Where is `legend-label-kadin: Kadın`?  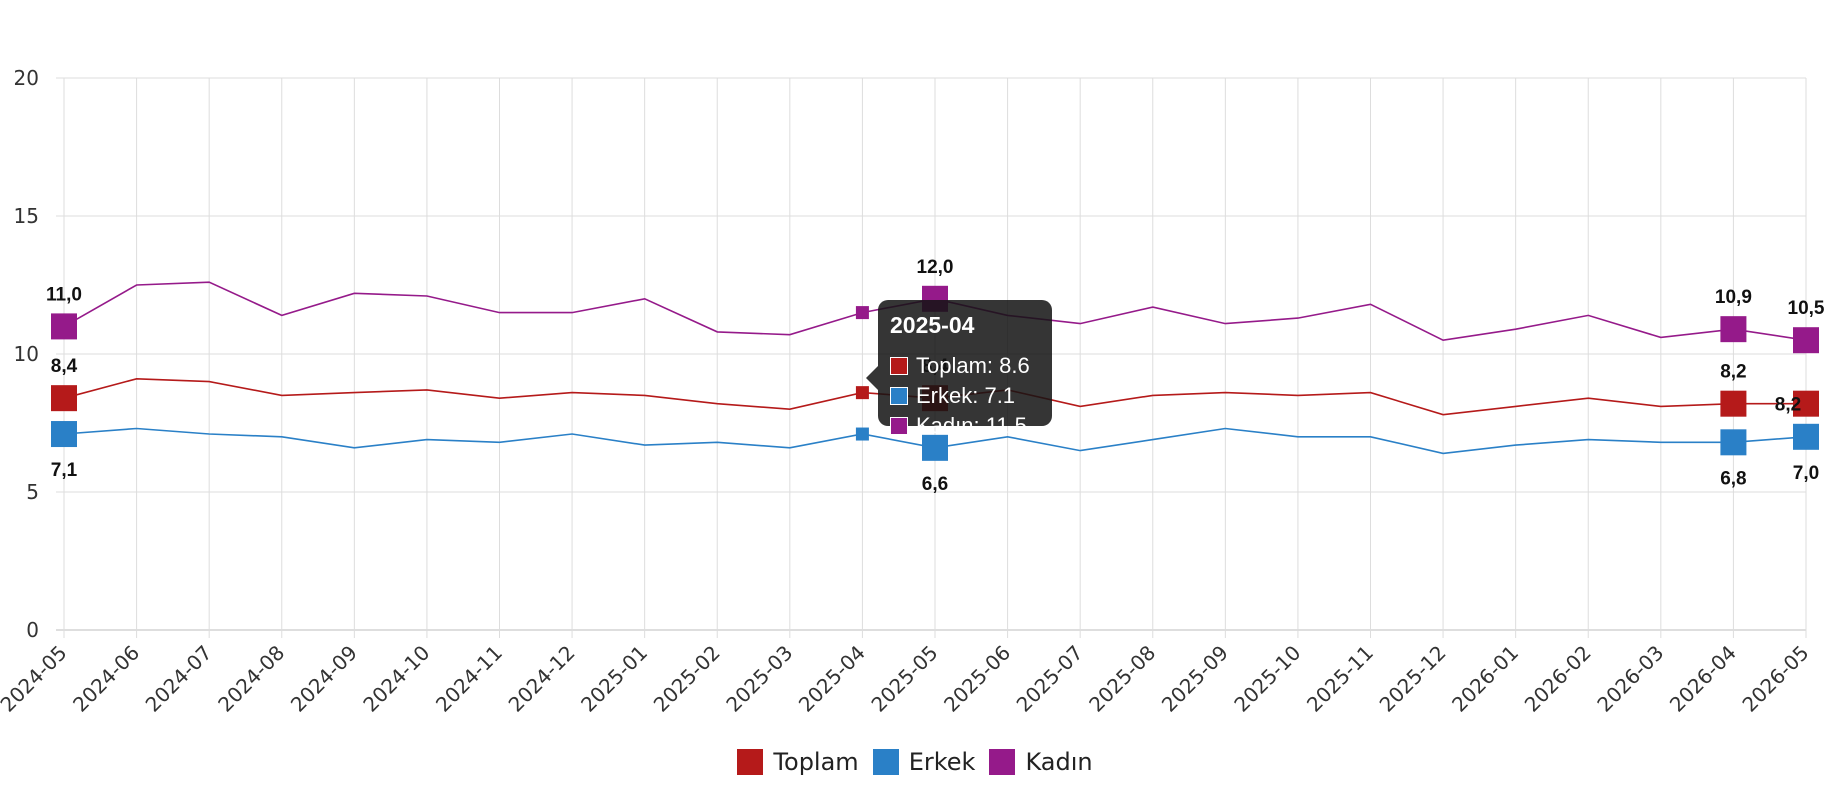 legend-label-kadin: Kadın is located at coordinates (1059, 762).